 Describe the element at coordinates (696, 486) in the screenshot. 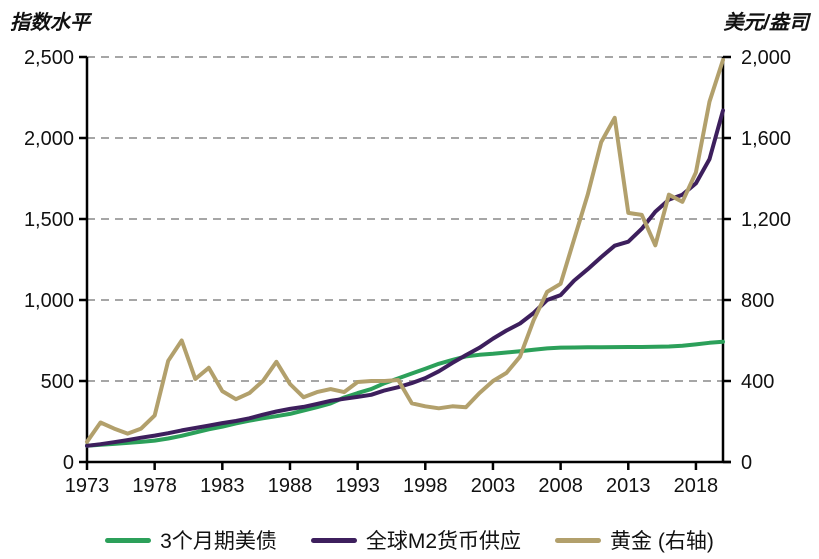

I see `x-tick-label: 2018` at that location.